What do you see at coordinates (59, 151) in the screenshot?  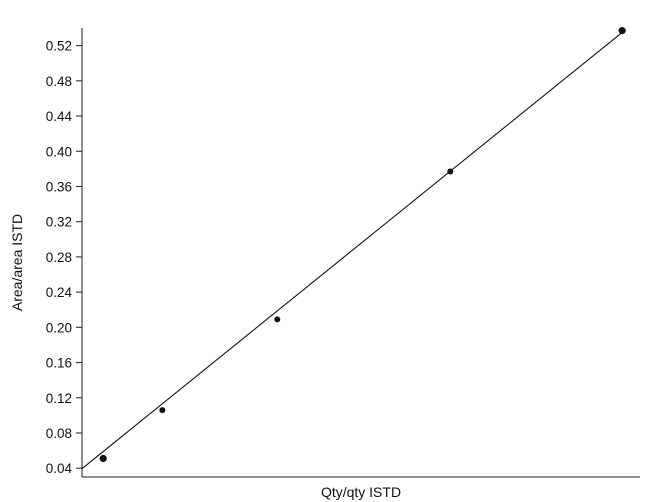 I see `y-tick-label: 0.40` at bounding box center [59, 151].